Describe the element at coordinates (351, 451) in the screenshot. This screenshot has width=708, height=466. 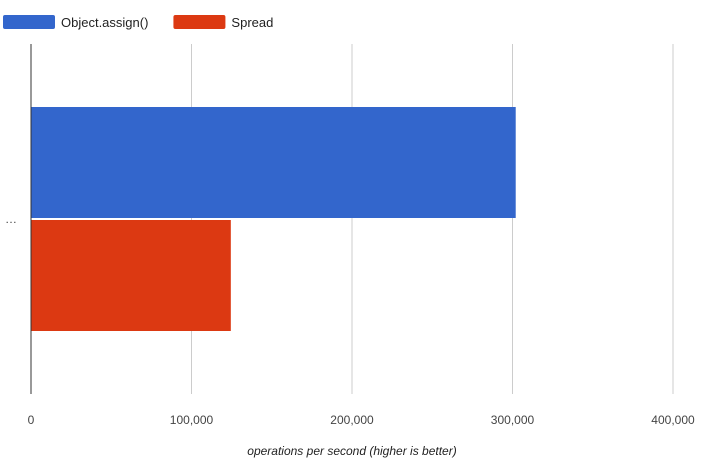
I see `x-axis-title: operations per second (higher is better)` at that location.